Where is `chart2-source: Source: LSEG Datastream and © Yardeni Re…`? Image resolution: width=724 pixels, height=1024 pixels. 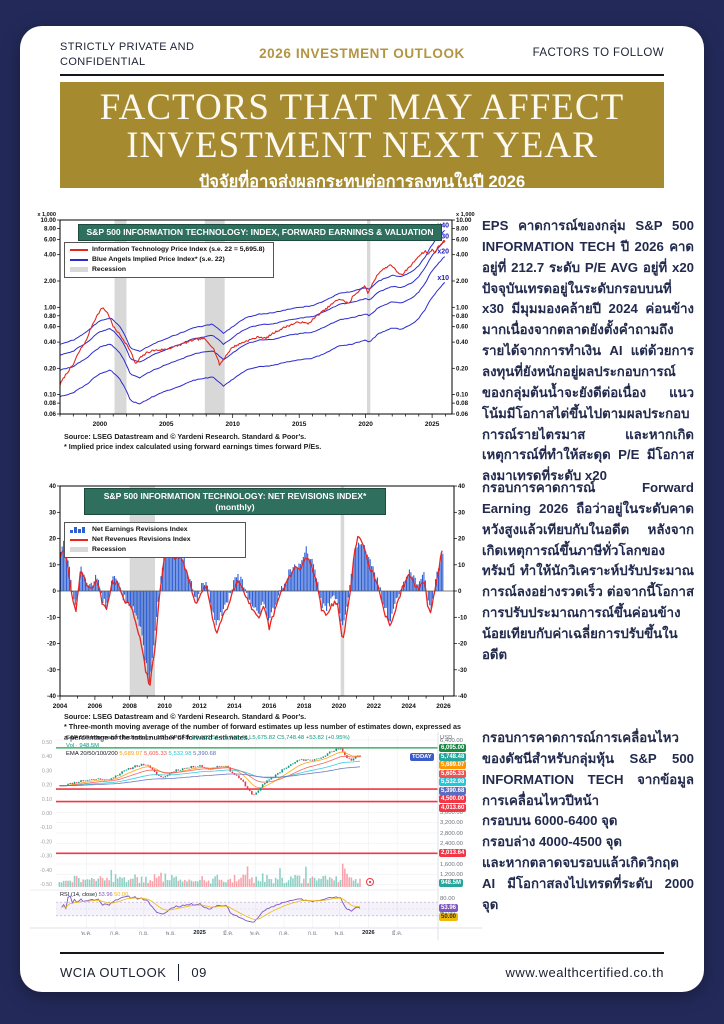
chart2-source: Source: LSEG Datastream and © Yardeni Re… is located at coordinates (264, 727).